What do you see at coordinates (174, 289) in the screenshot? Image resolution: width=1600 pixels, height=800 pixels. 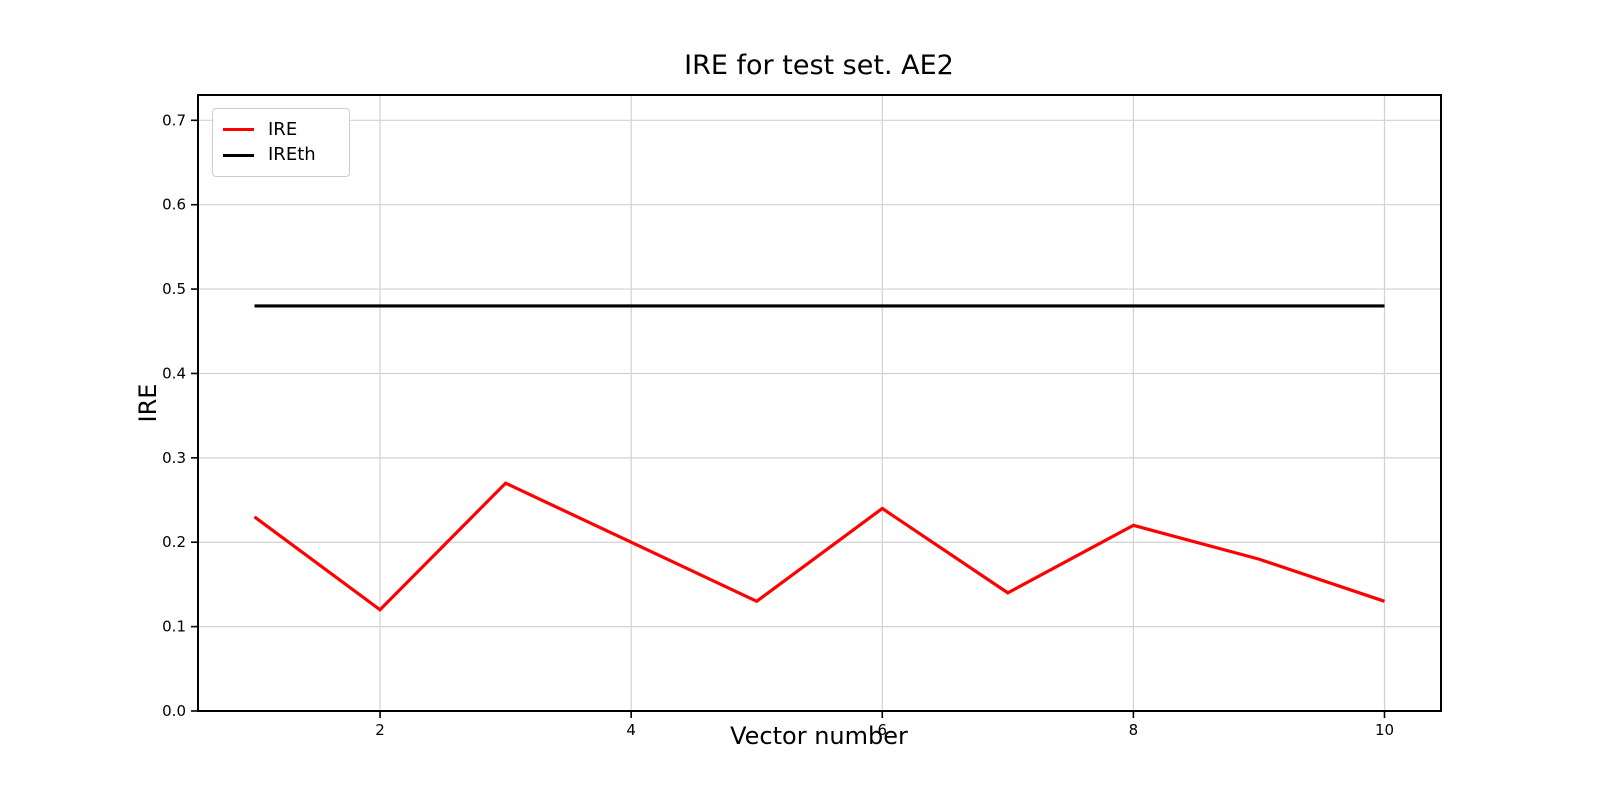 I see `y-tick-label: 0.5` at bounding box center [174, 289].